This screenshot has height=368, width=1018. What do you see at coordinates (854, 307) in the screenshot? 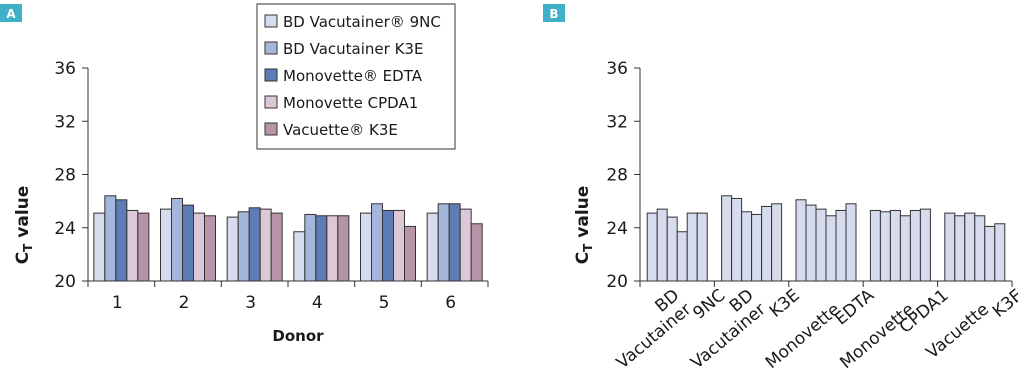
I see `panel-b-x-tick-label: EDTA` at bounding box center [854, 307].